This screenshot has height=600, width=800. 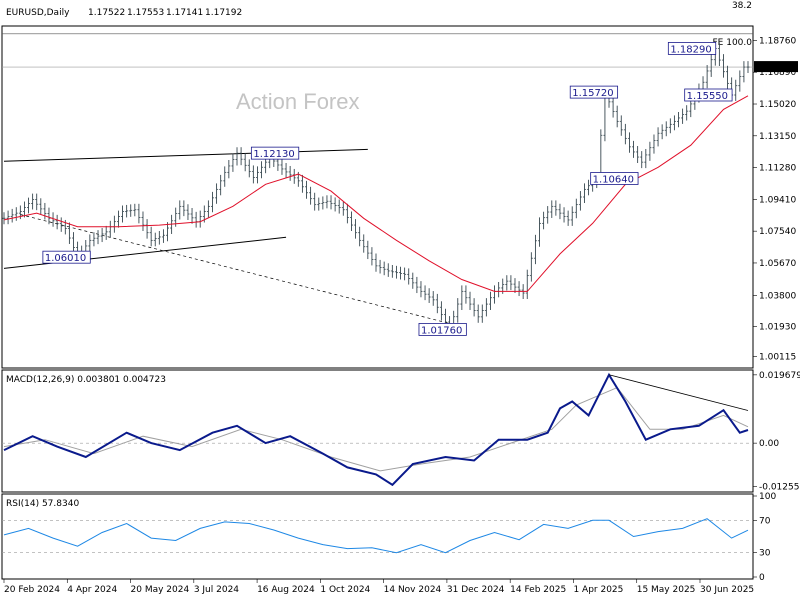 I want to click on annotation-label: 1.12130, so click(x=273, y=154).